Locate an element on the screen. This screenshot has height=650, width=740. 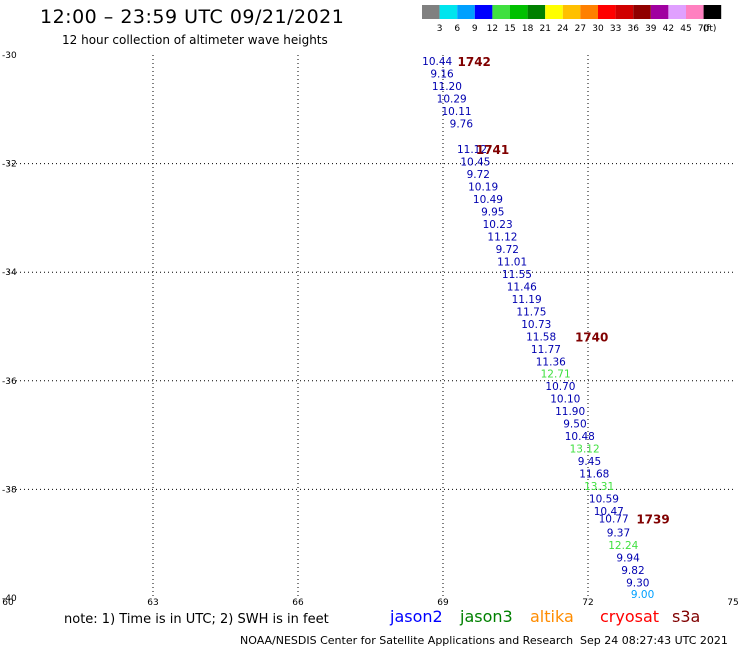
wave-height-point: 9.37 is located at coordinates (618, 533).